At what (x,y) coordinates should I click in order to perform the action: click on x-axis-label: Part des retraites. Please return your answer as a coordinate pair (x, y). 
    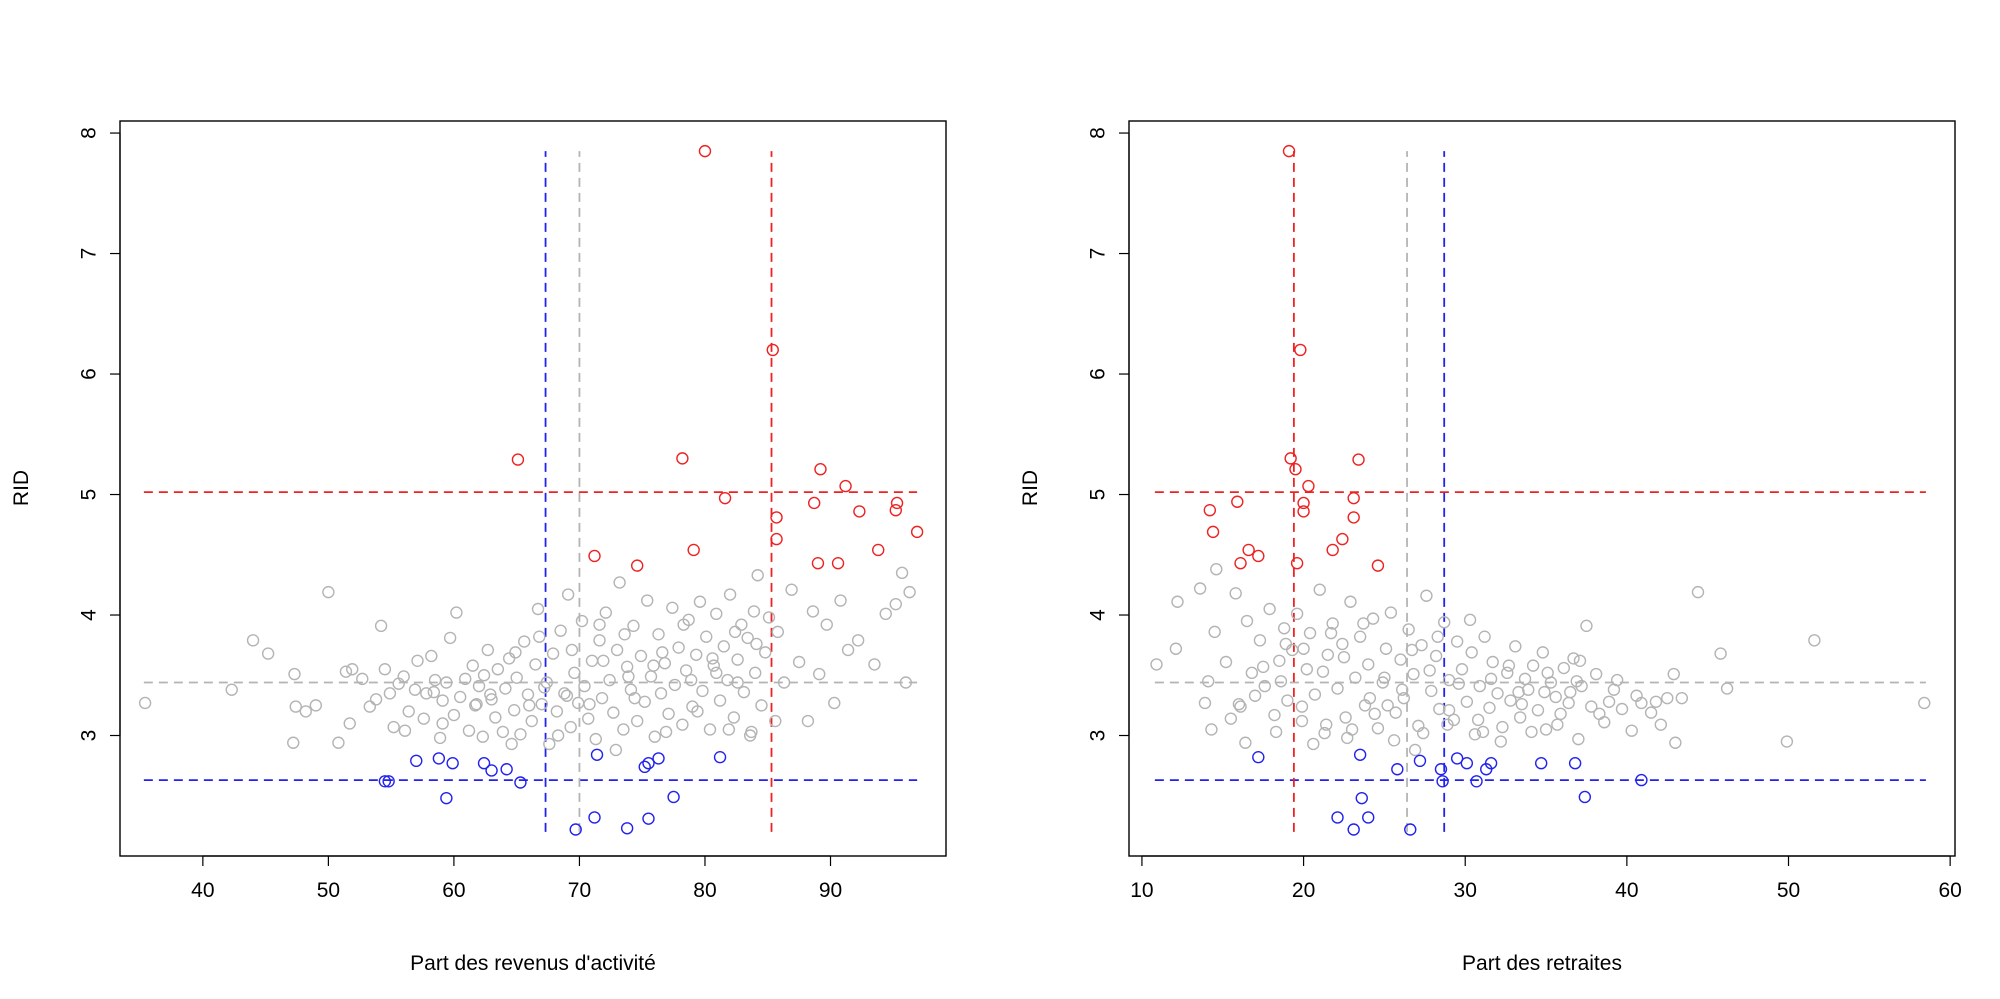
    Looking at the image, I should click on (1542, 963).